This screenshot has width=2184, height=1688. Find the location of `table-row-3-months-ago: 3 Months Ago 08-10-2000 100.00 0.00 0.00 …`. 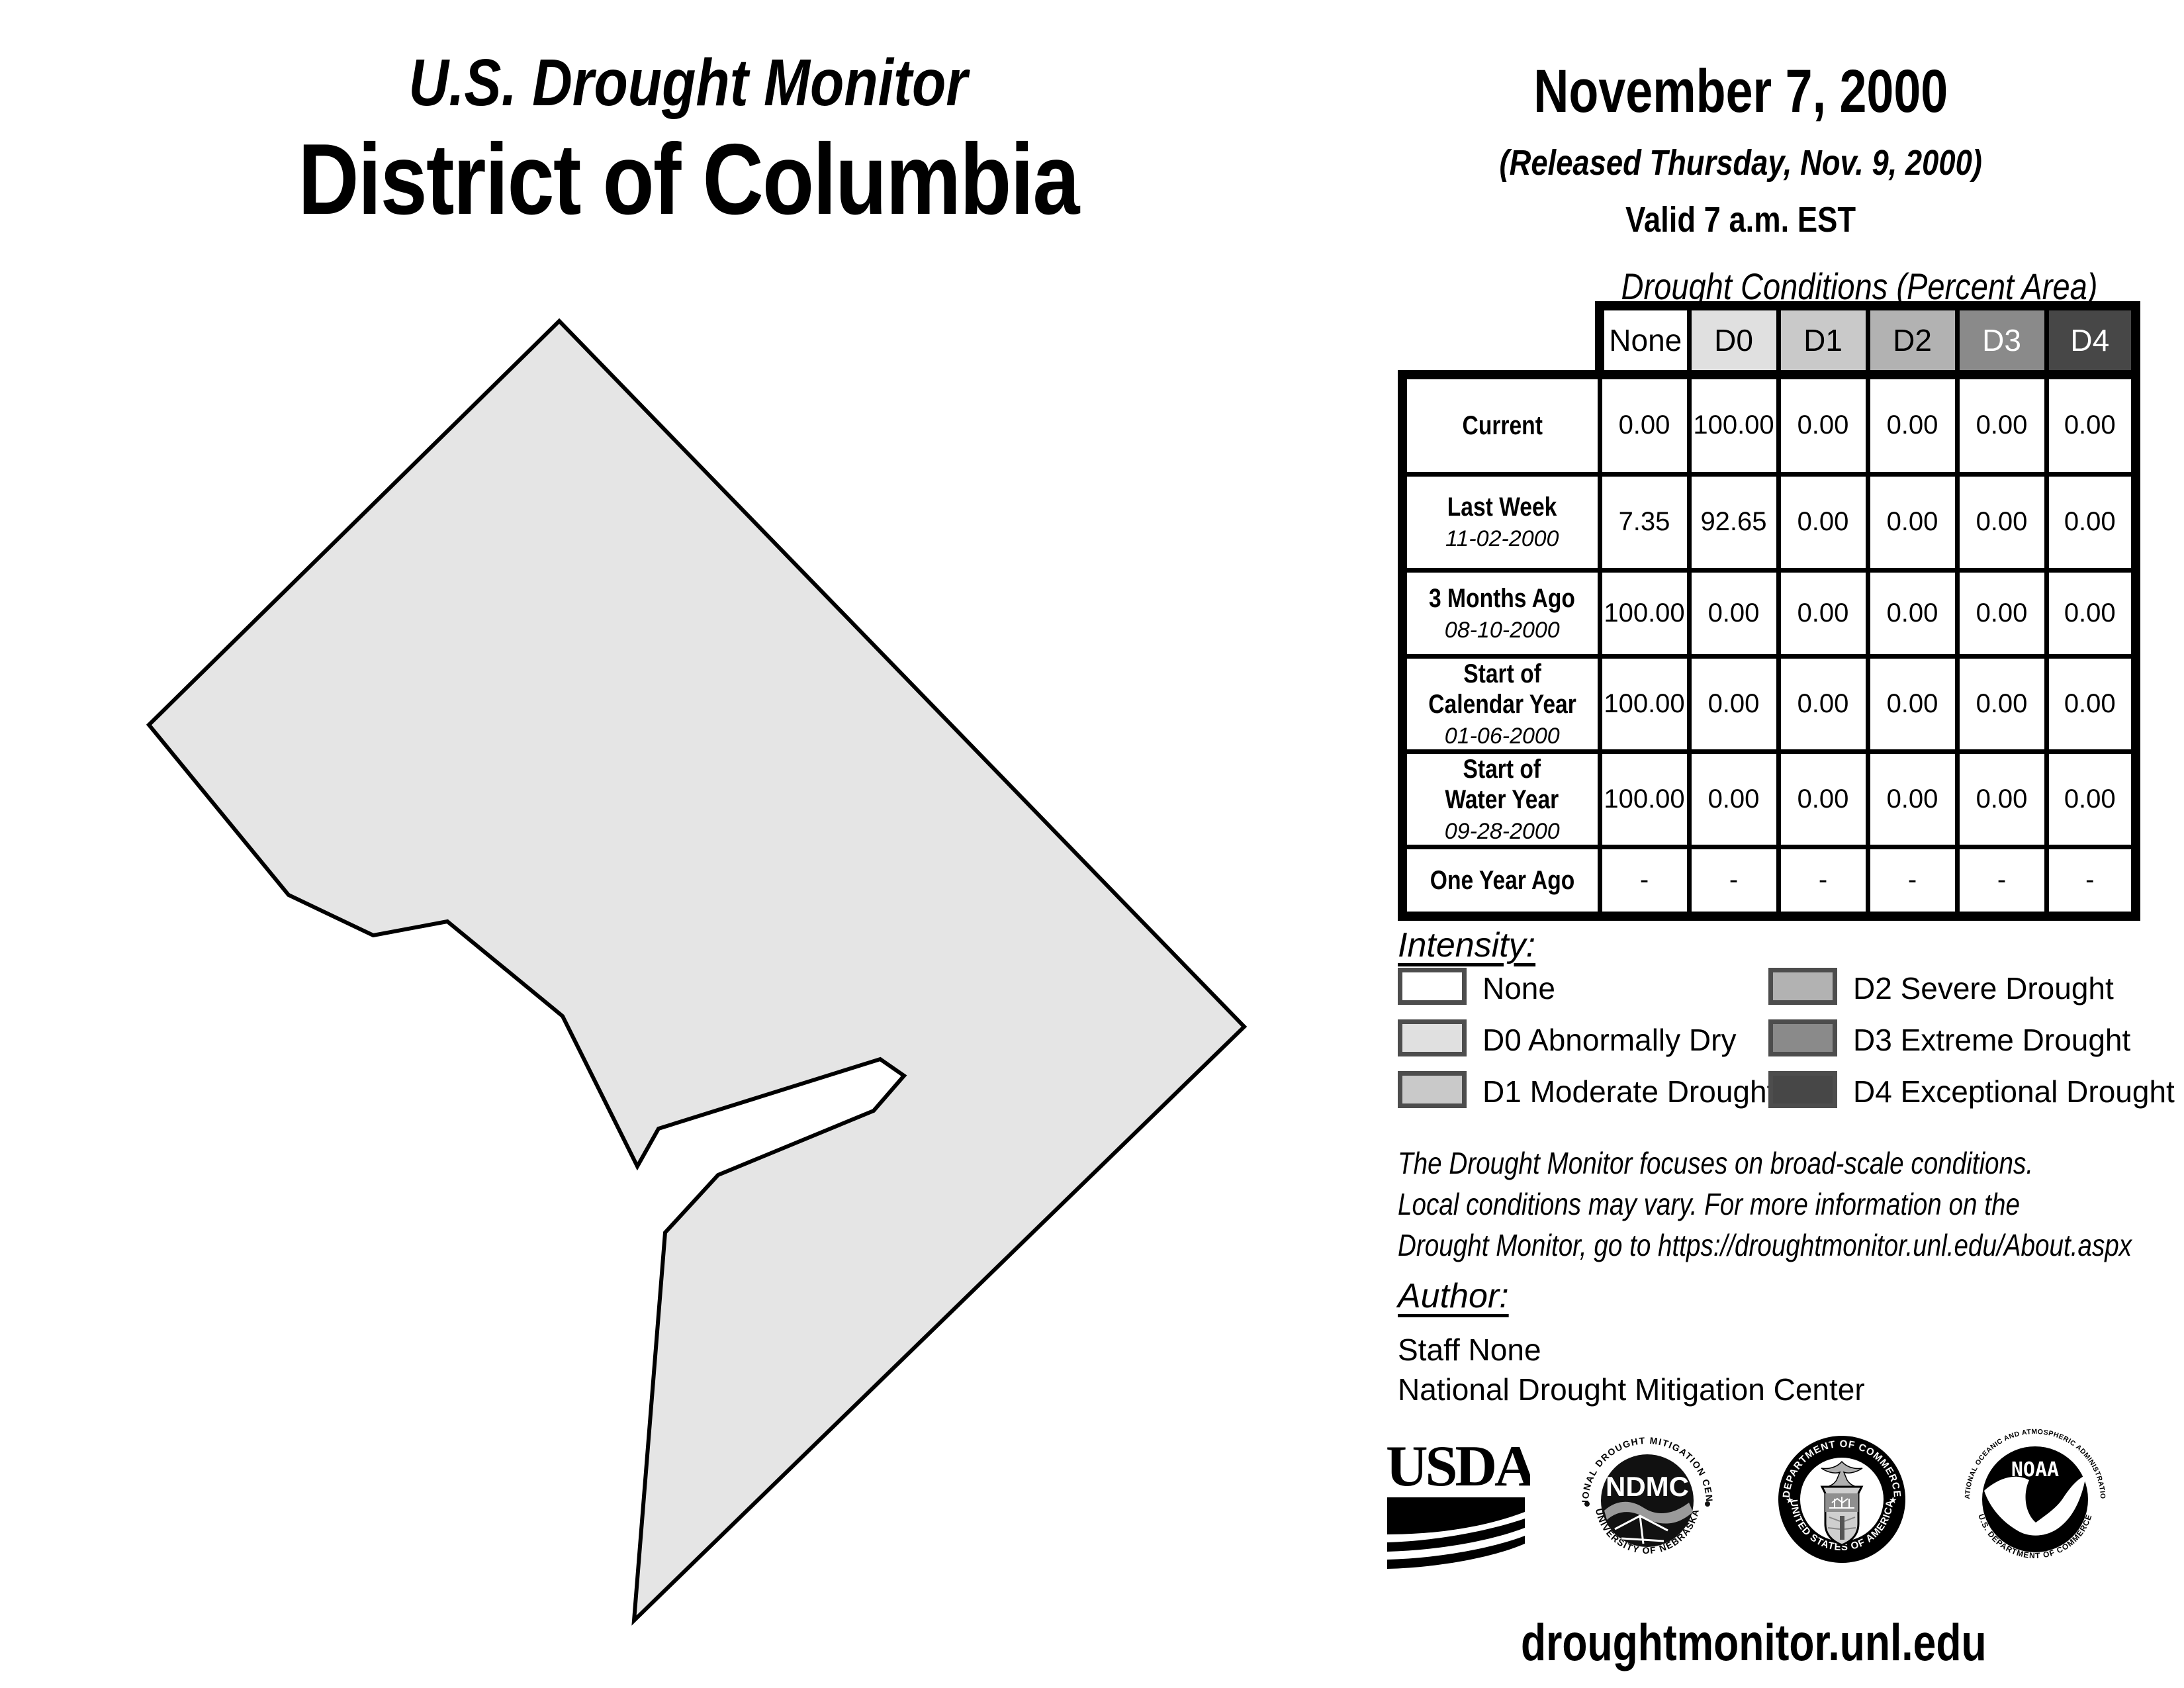

table-row-3-months-ago: 3 Months Ago 08-10-2000 100.00 0.00 0.00 … is located at coordinates (1769, 613).